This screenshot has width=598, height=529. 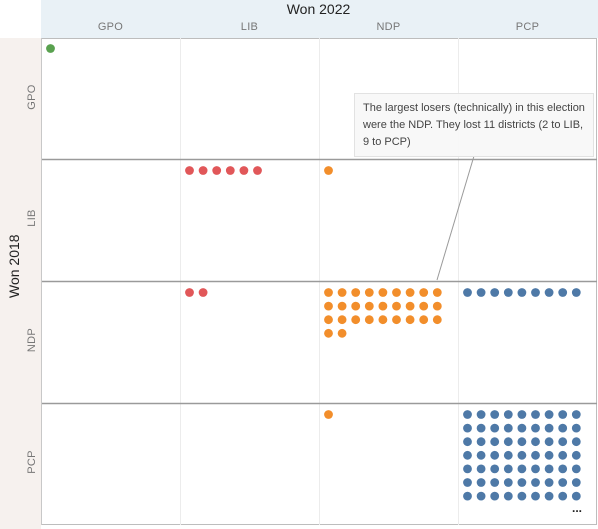 I want to click on column-label-pcp: PCP, so click(x=527, y=27).